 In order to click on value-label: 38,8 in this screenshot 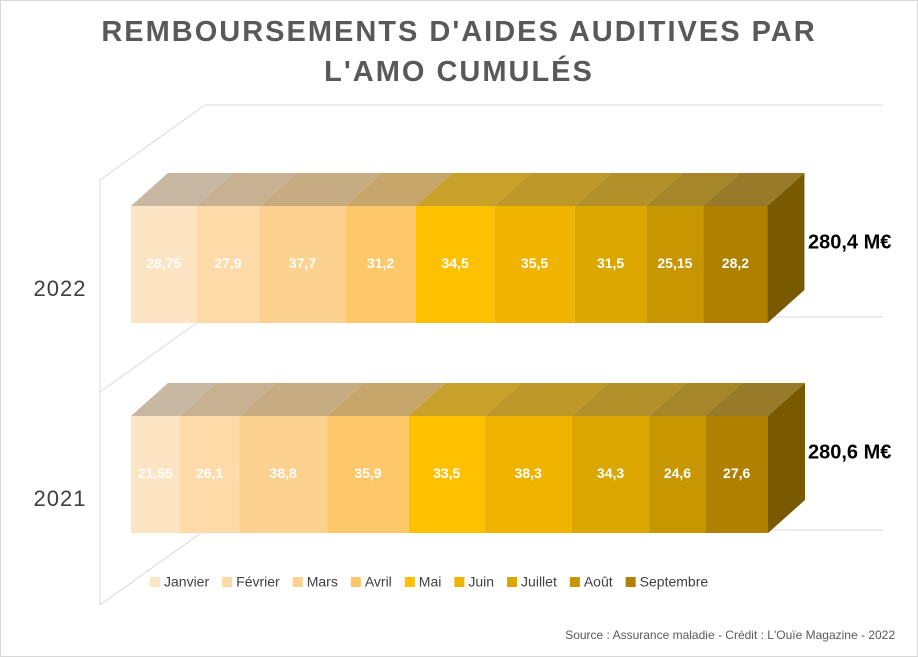, I will do `click(283, 473)`.